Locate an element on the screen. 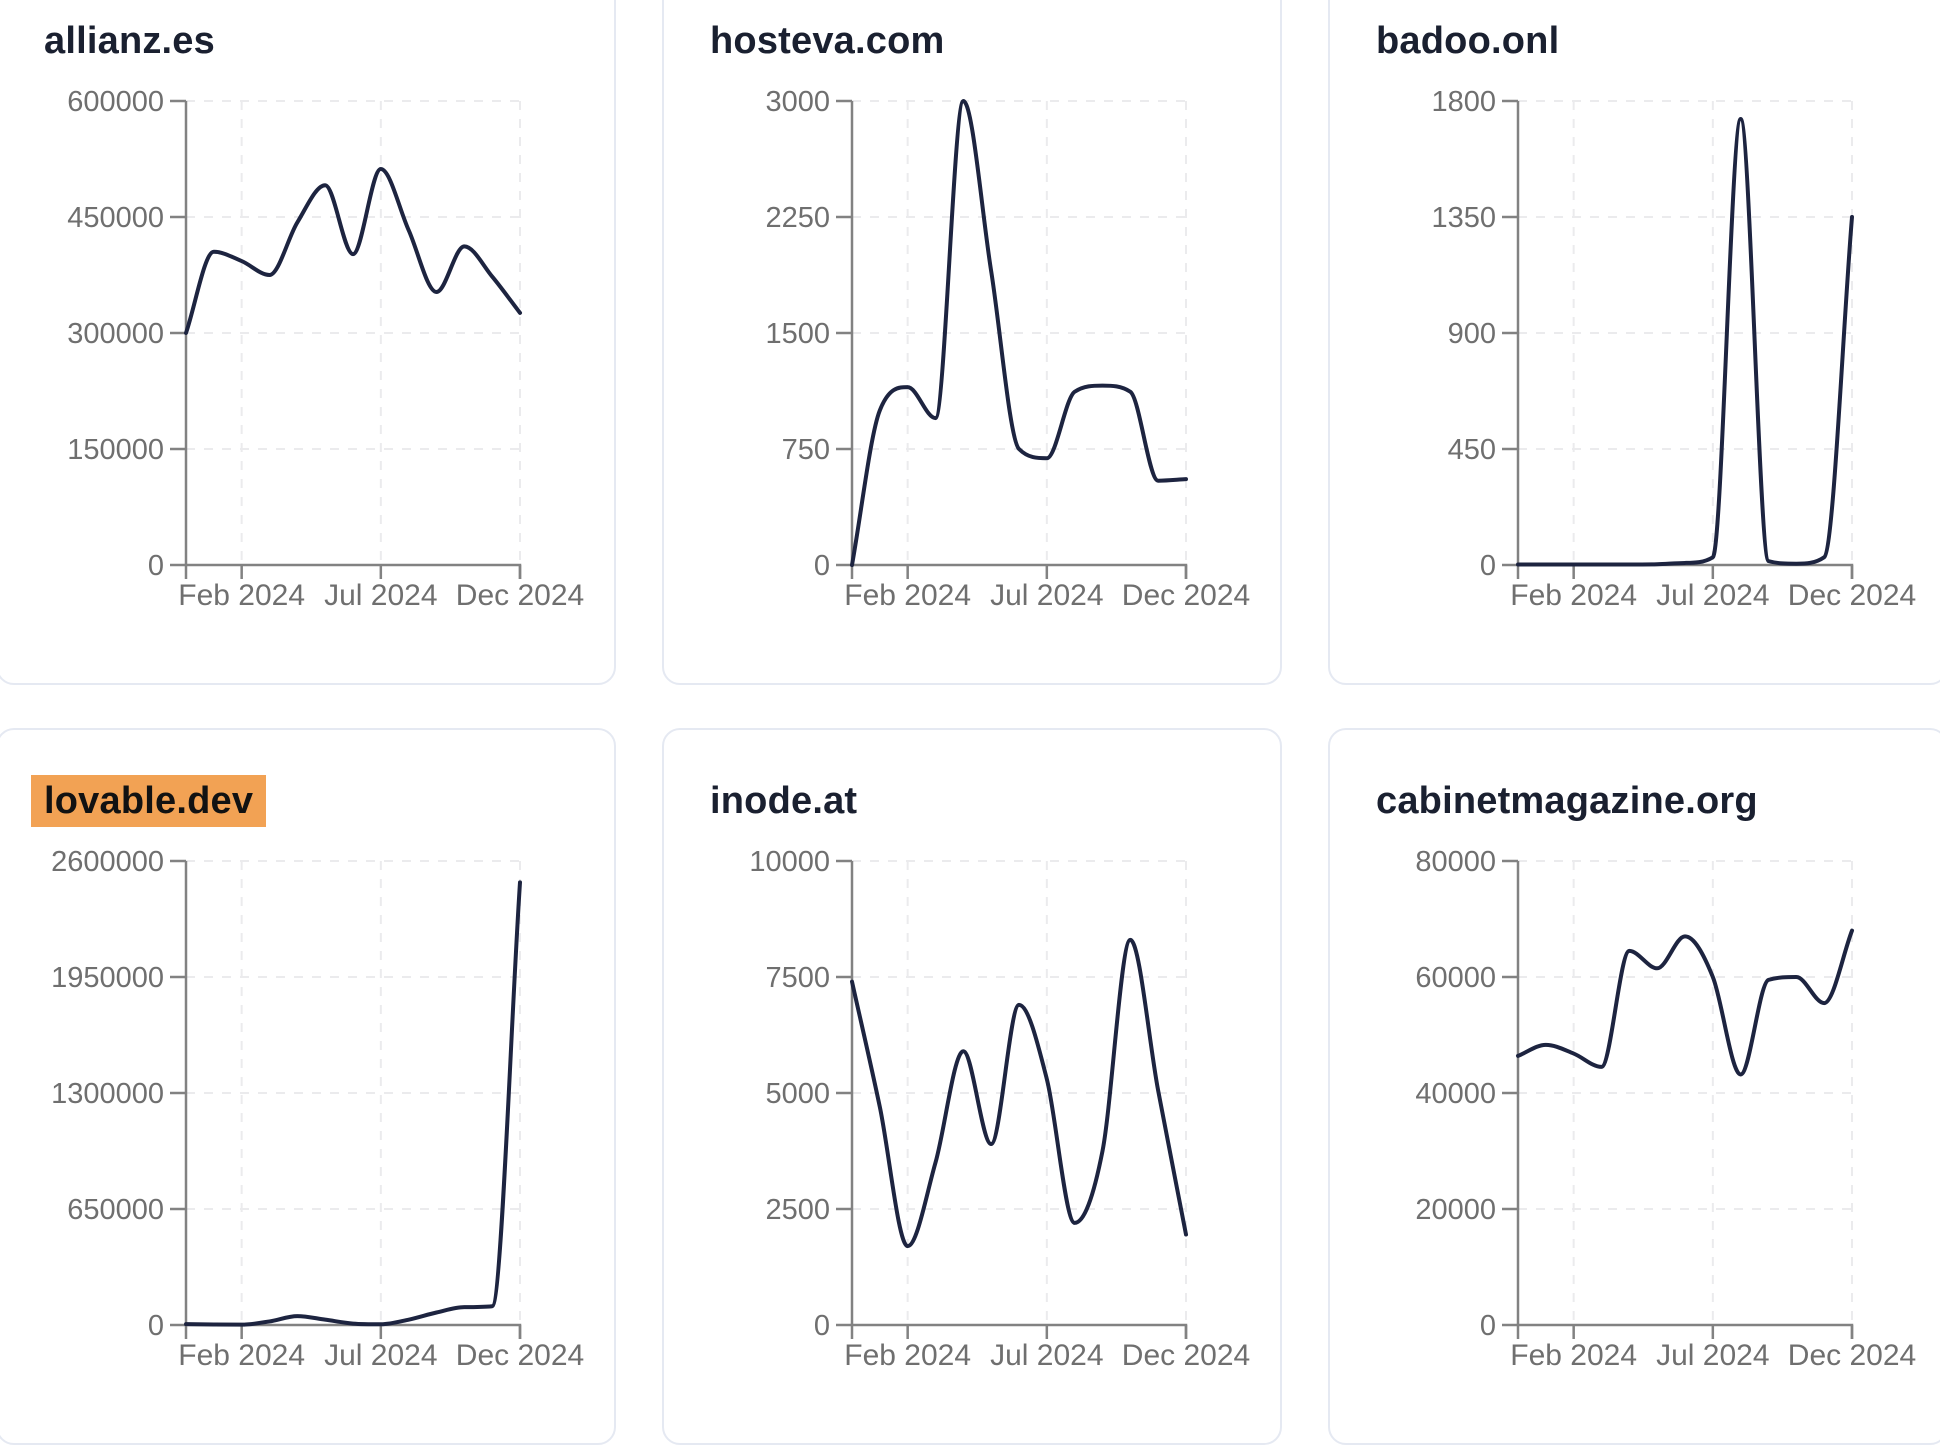 This screenshot has height=1452, width=1940. svg-text: 7500 is located at coordinates (797, 978).